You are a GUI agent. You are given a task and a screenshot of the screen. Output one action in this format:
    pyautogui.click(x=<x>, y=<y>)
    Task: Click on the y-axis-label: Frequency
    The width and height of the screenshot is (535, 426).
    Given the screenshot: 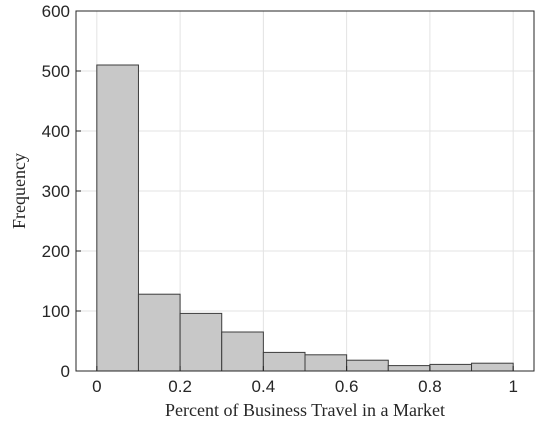 What is the action you would take?
    pyautogui.click(x=19, y=191)
    